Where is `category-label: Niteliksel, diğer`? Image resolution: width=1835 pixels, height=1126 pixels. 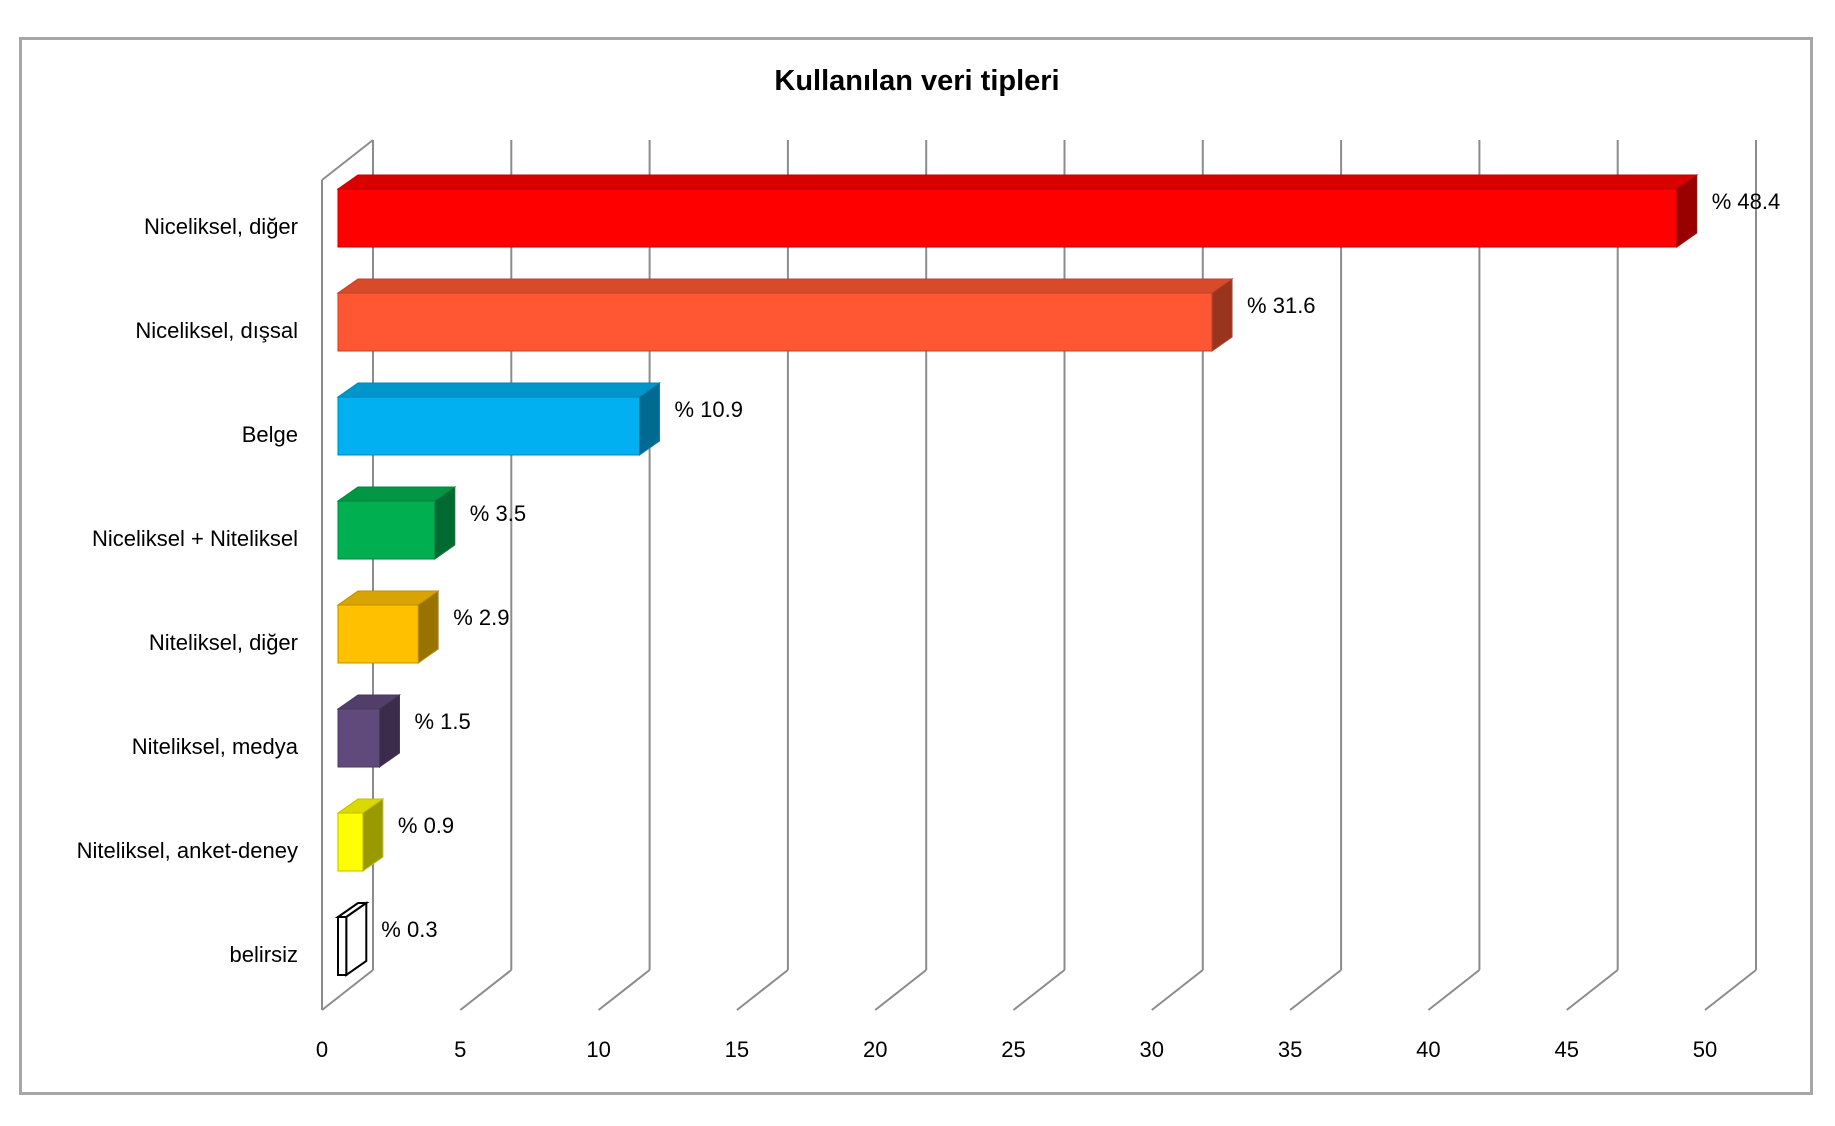 category-label: Niteliksel, diğer is located at coordinates (223, 642).